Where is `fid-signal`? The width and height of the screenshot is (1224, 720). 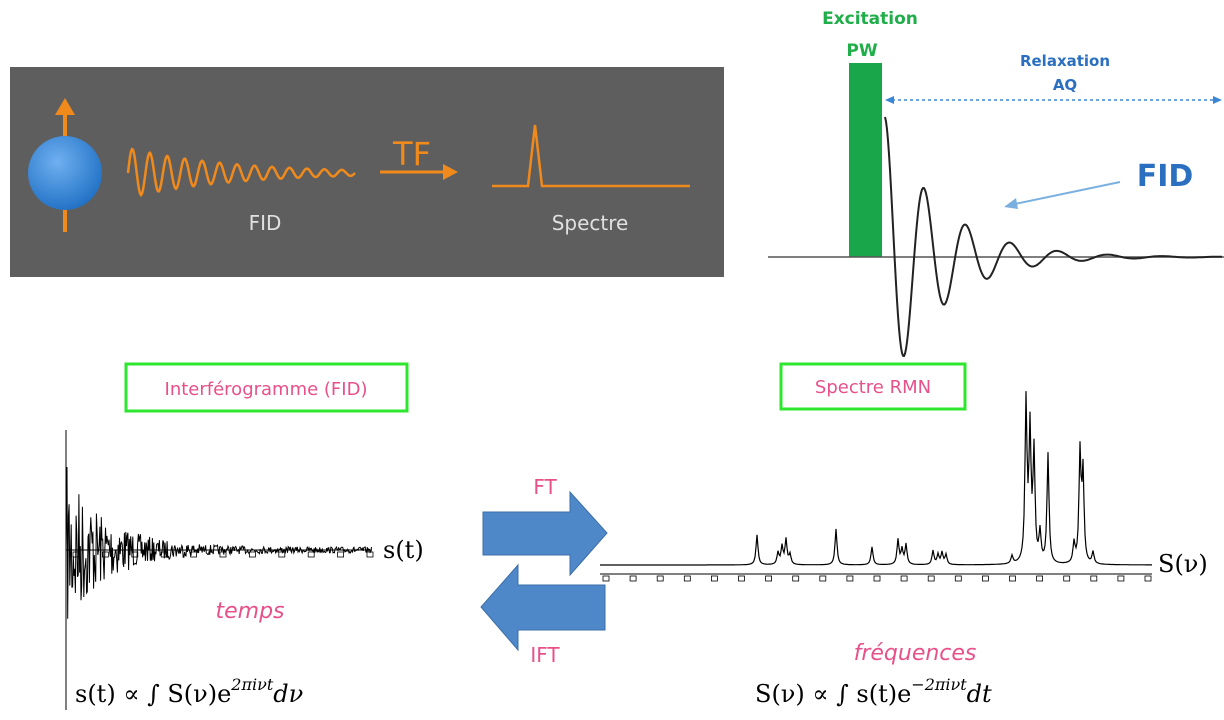
fid-signal is located at coordinates (218, 570).